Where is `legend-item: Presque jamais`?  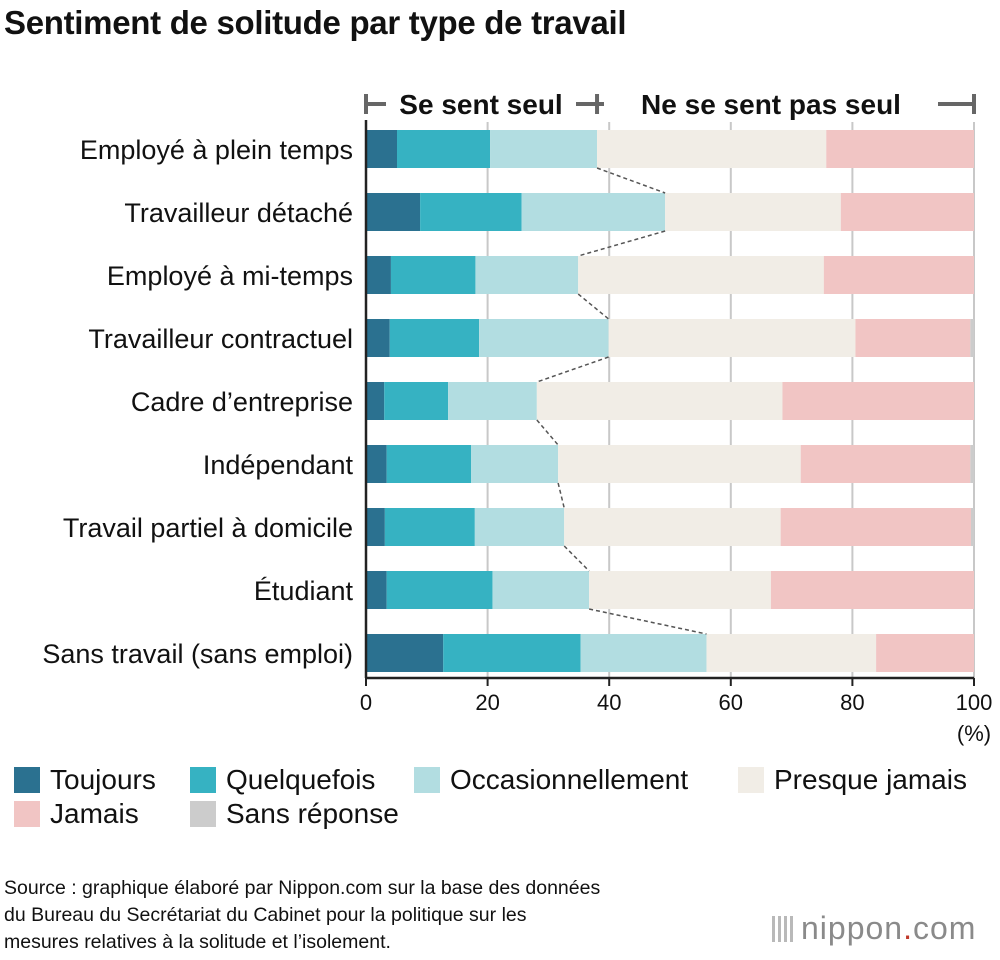
legend-item: Presque jamais is located at coordinates (852, 780).